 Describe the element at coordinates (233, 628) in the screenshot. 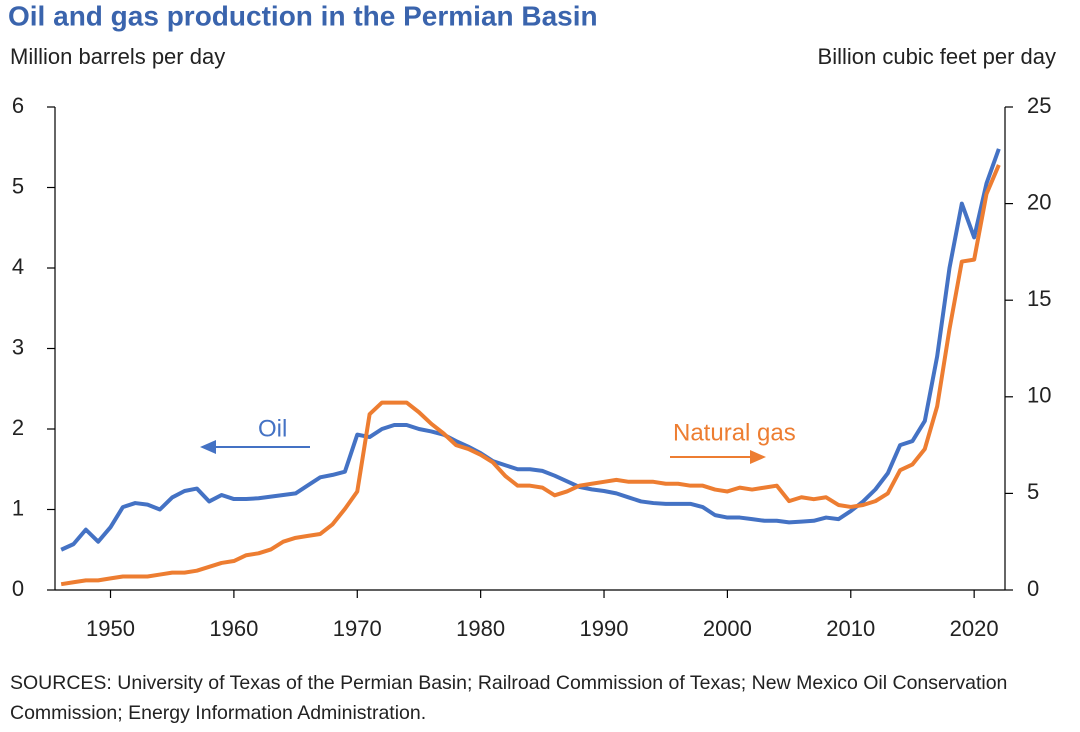

I see `x-tick-label: 1960` at that location.